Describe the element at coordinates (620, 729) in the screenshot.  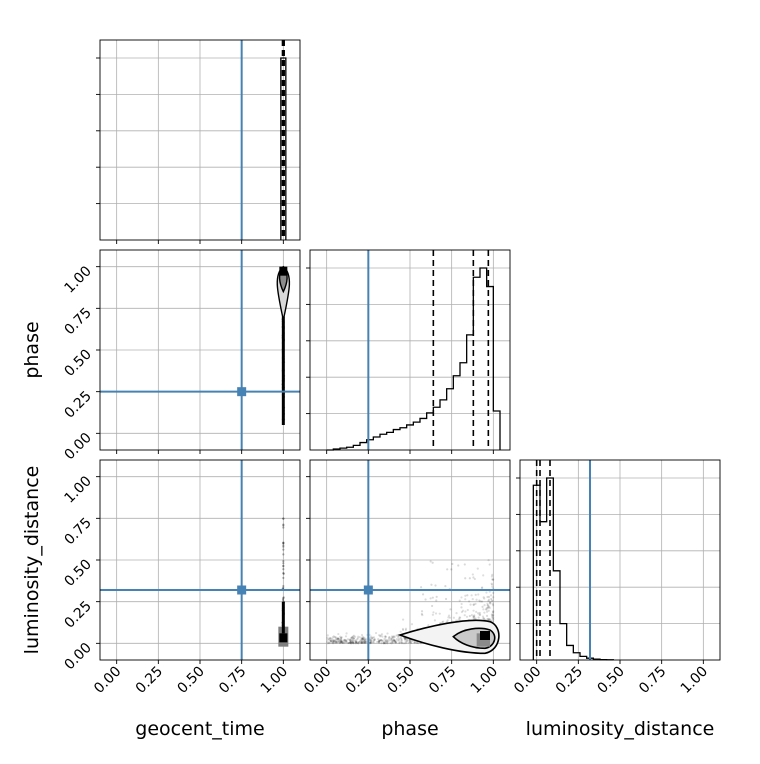
I see `x-axis-label-luminosity-distance: luminosity_distance` at that location.